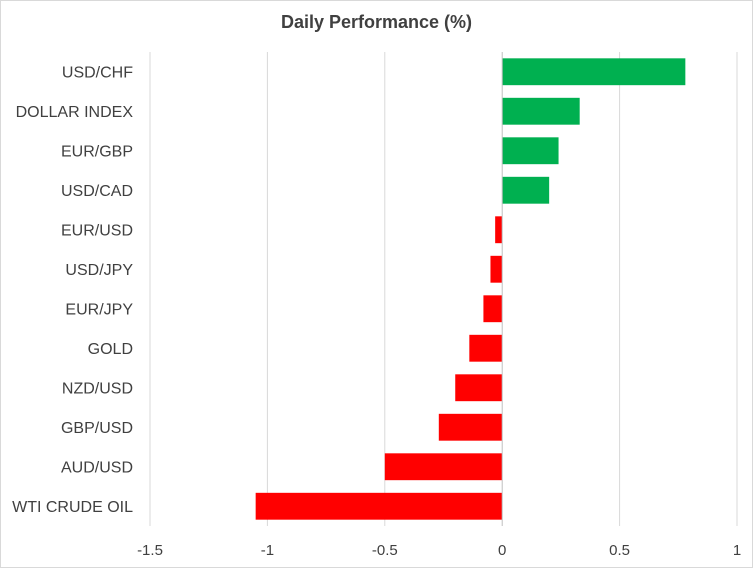 The image size is (753, 568). I want to click on category-label: WTI CRUDE OIL, so click(72, 507).